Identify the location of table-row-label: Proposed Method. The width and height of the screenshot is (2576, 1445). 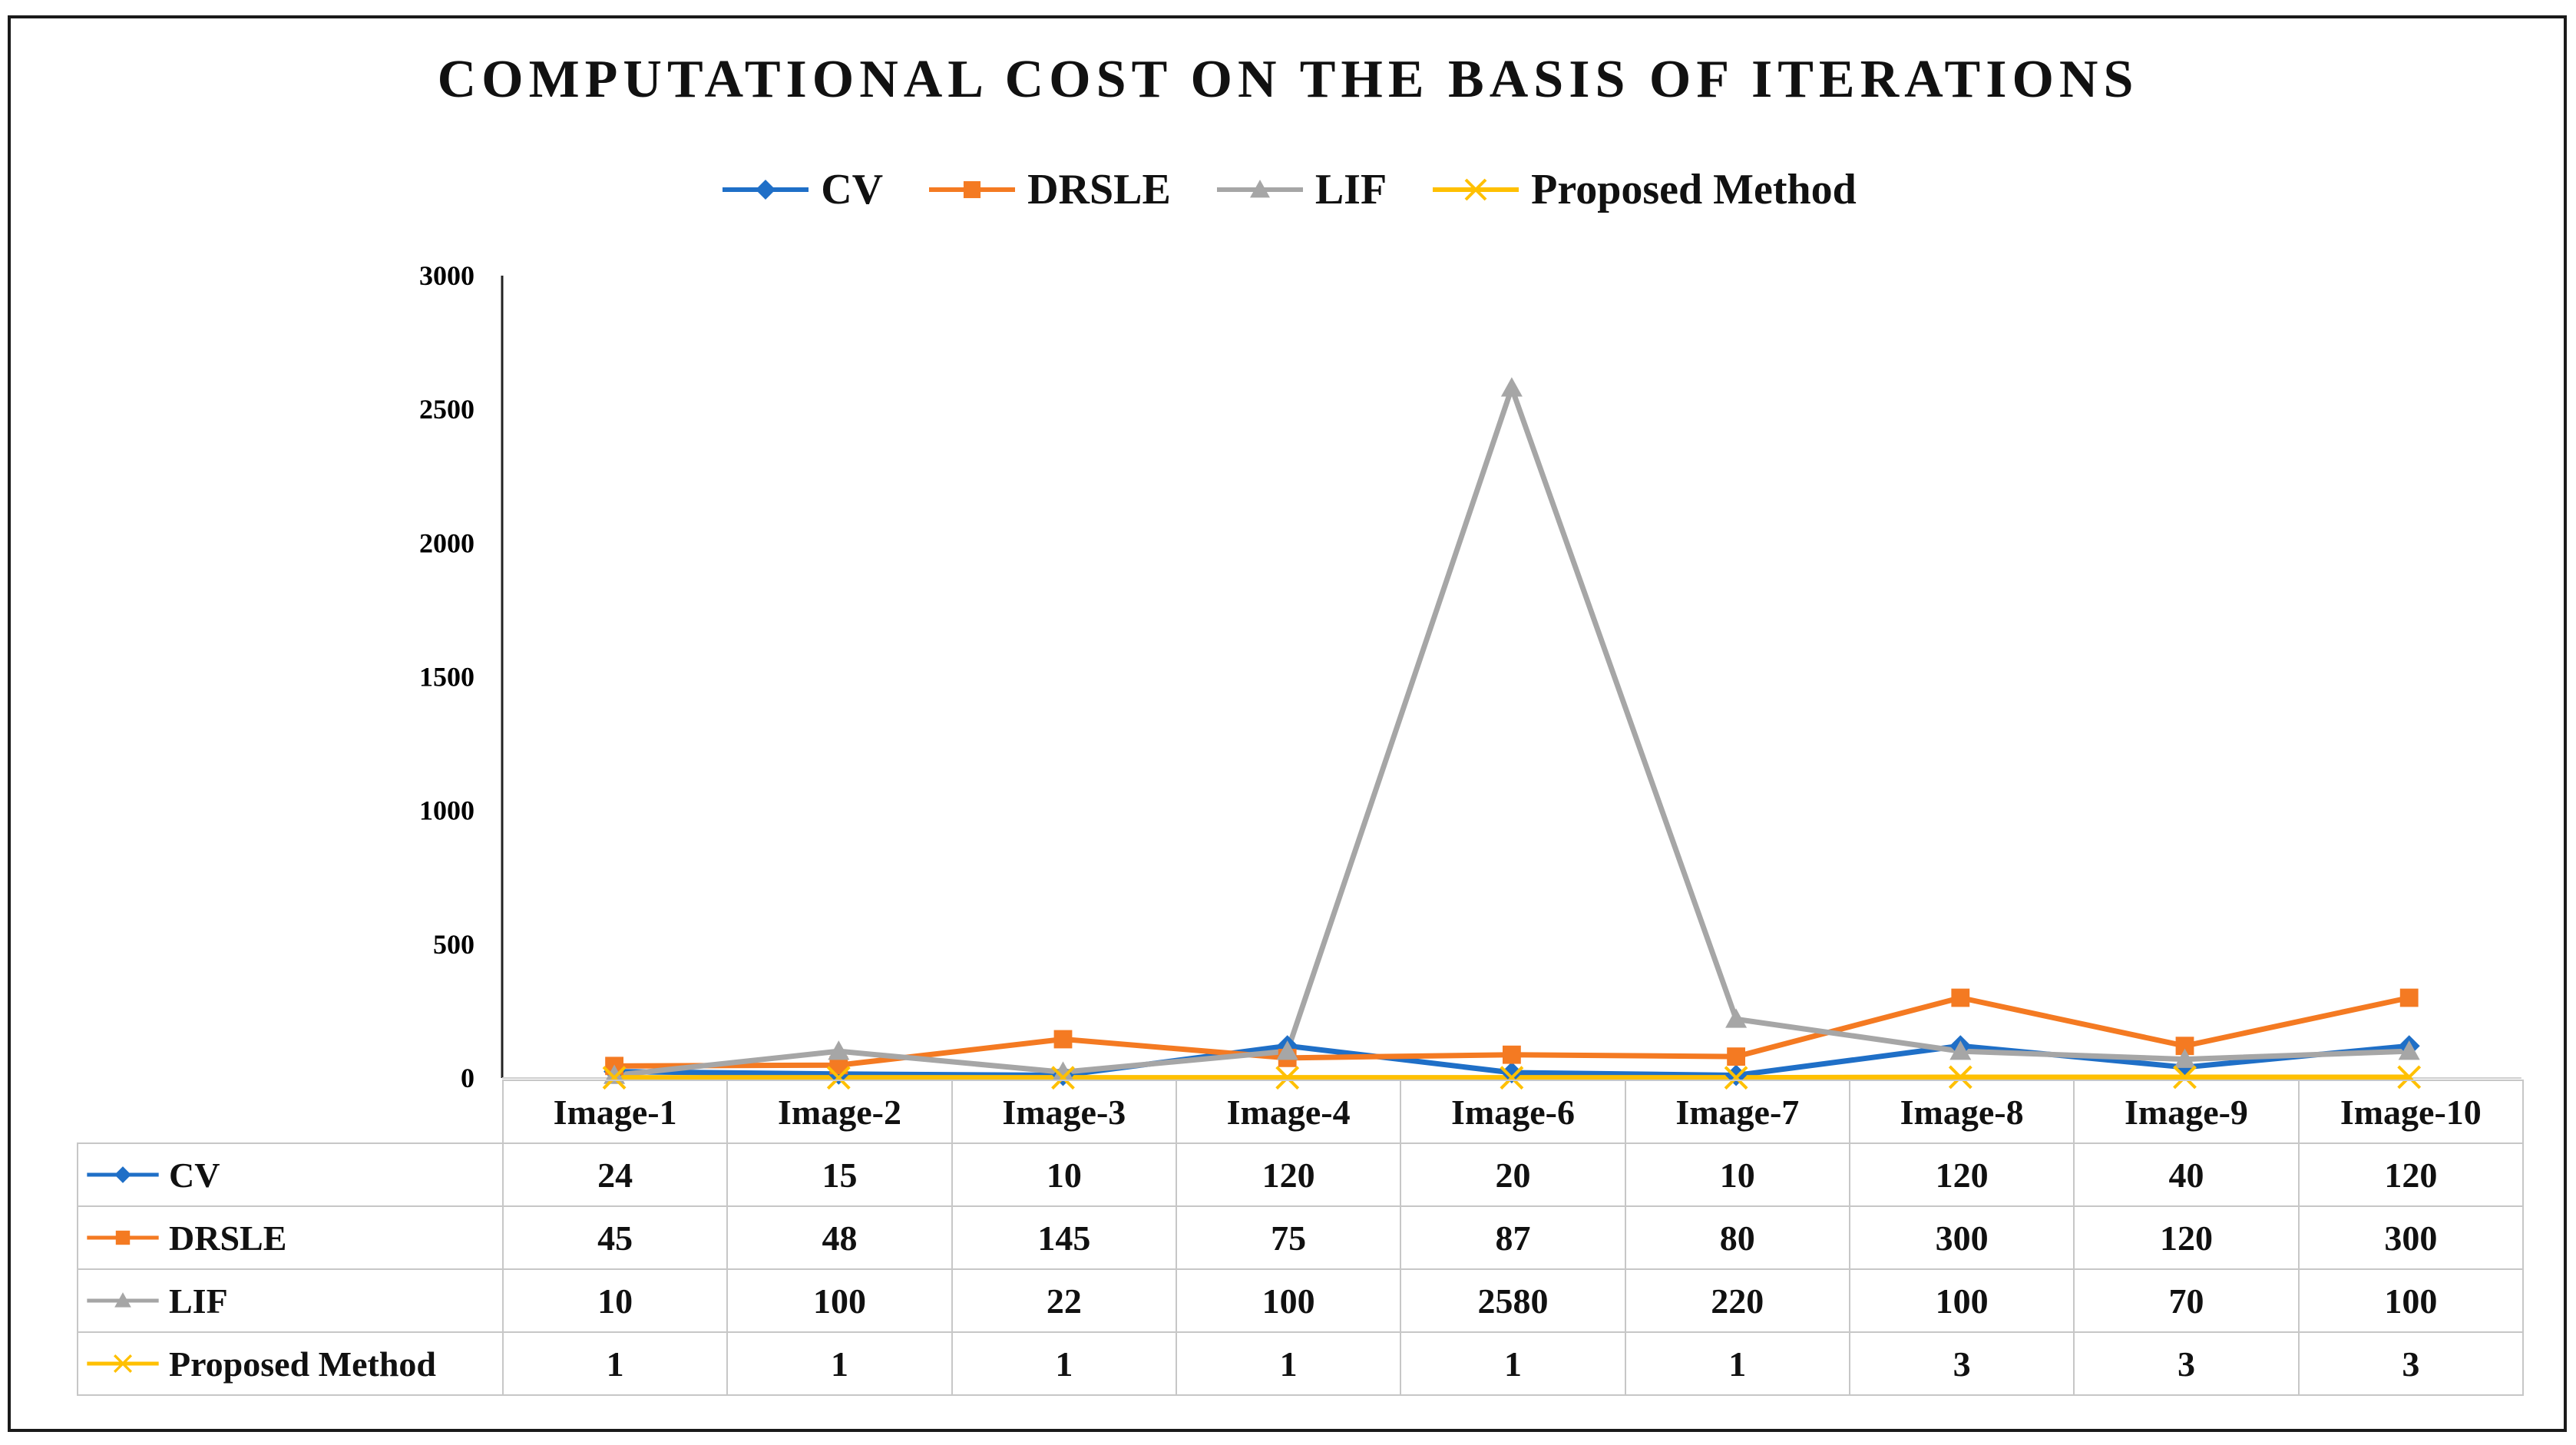
(302, 1364).